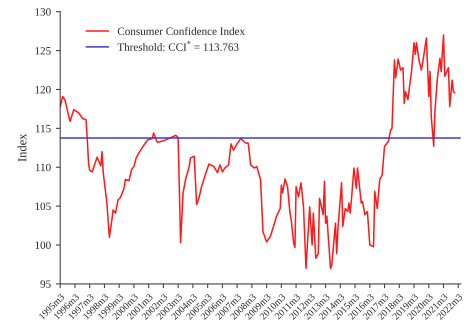 This screenshot has width=474, height=334. What do you see at coordinates (43, 90) in the screenshot?
I see `y-tick-label: 120` at bounding box center [43, 90].